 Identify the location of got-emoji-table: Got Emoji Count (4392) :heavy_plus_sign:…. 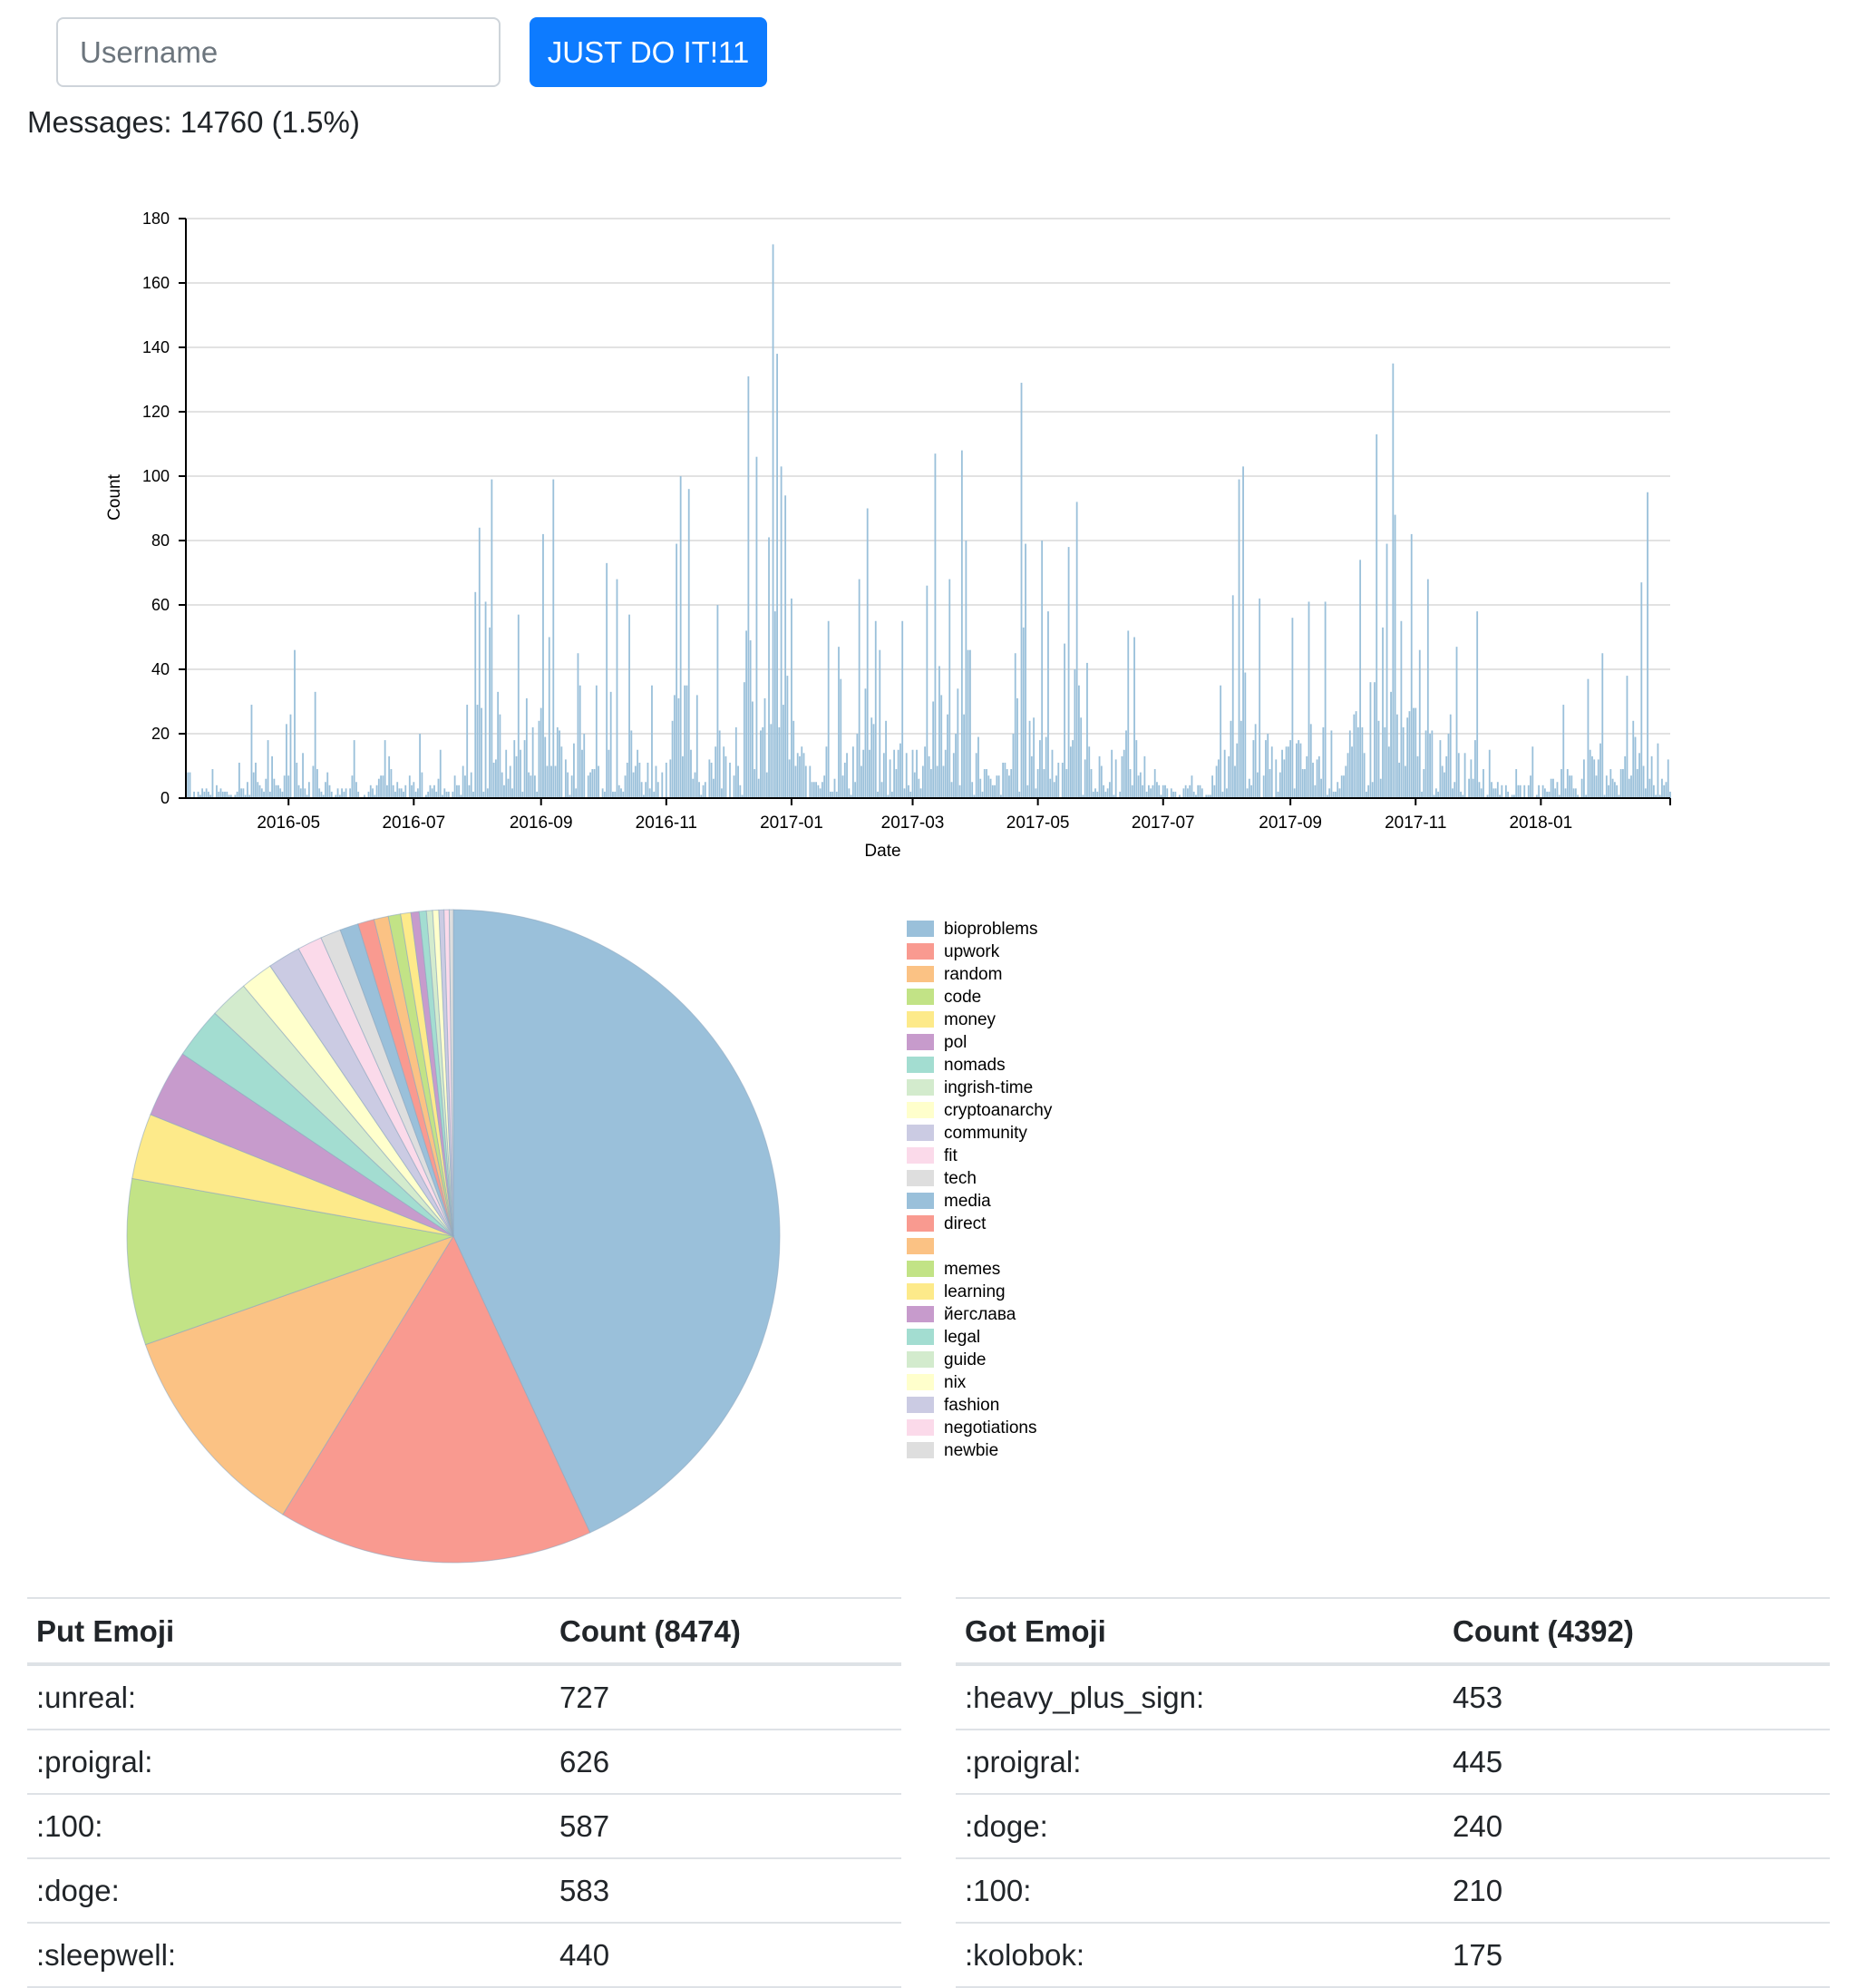
(1393, 1792).